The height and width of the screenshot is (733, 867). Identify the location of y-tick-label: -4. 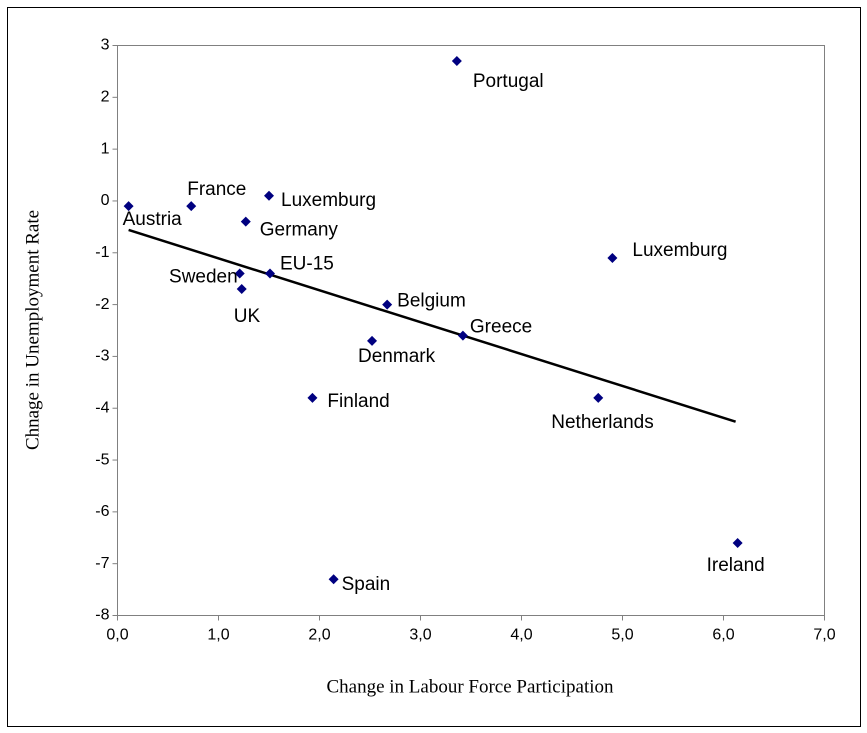
(102, 407).